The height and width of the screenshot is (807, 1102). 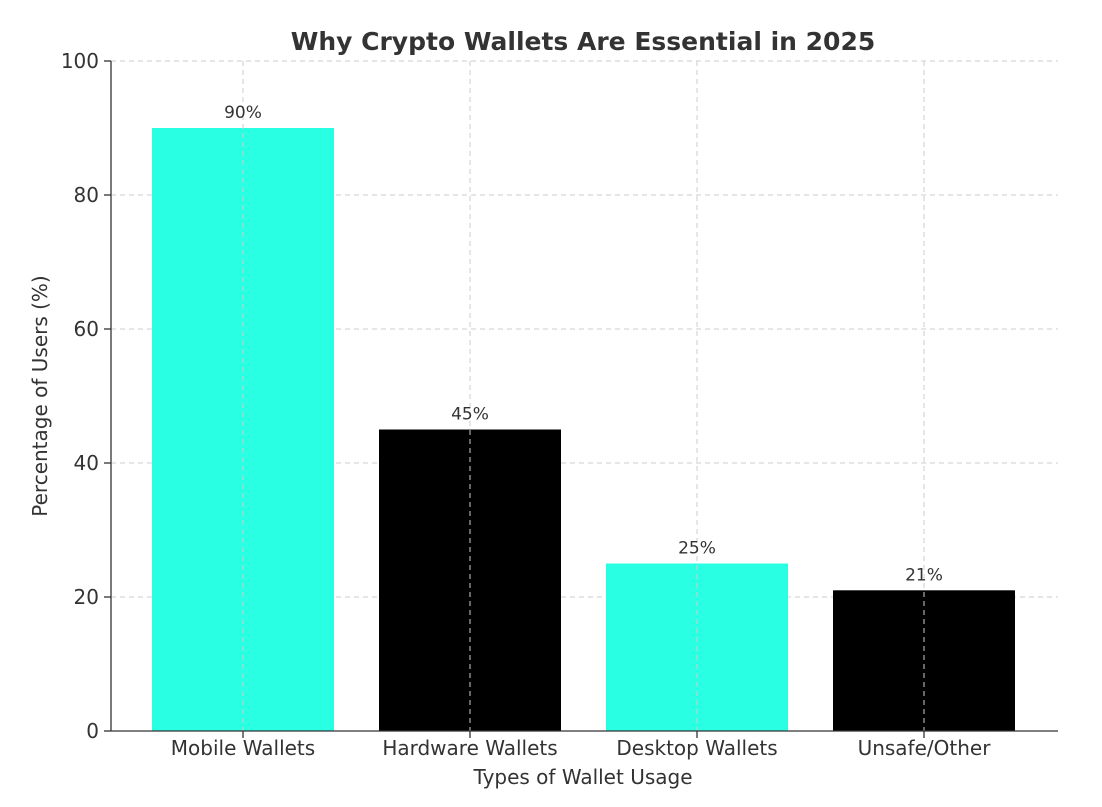 What do you see at coordinates (80, 61) in the screenshot?
I see `y-tick-label: 100` at bounding box center [80, 61].